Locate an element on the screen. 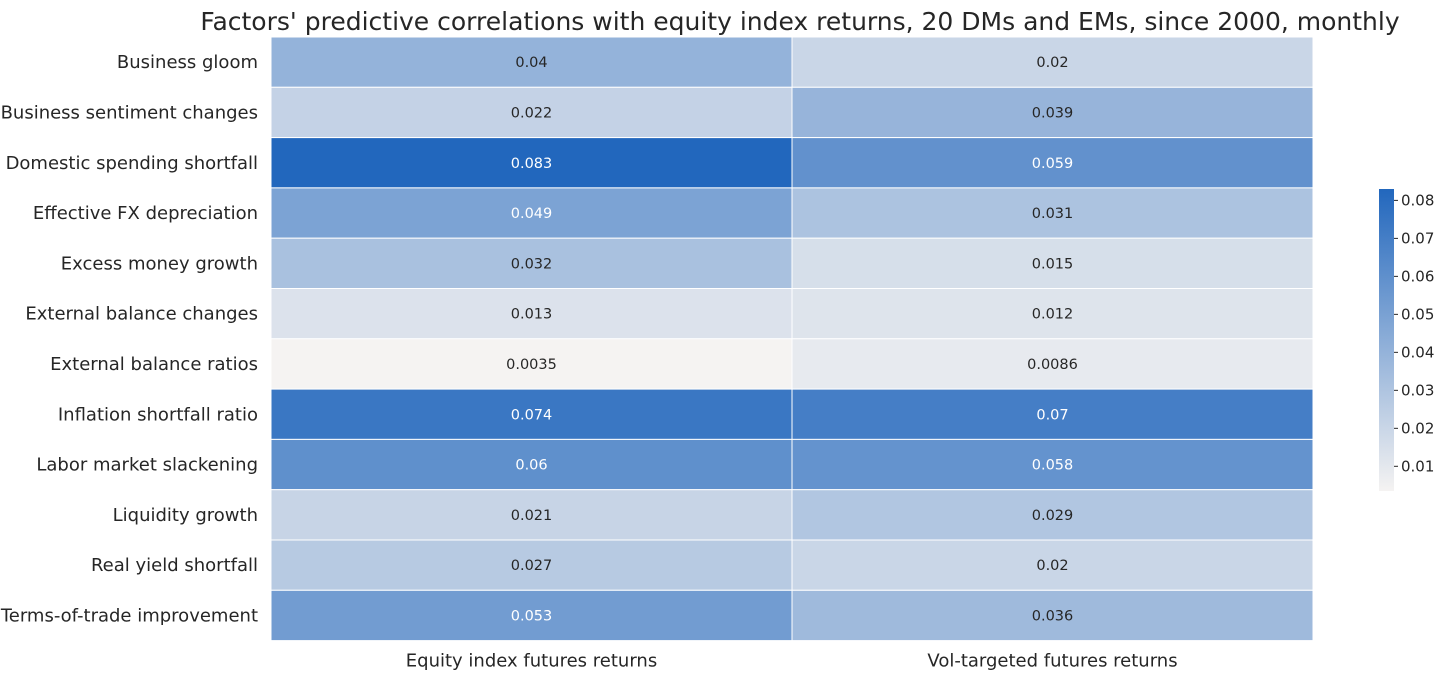 Image resolution: width=1449 pixels, height=683 pixels. colorbar: 0.01 0.02 0.03 0.04 0.05 0.06 0.07 0.08 is located at coordinates (1406, 340).